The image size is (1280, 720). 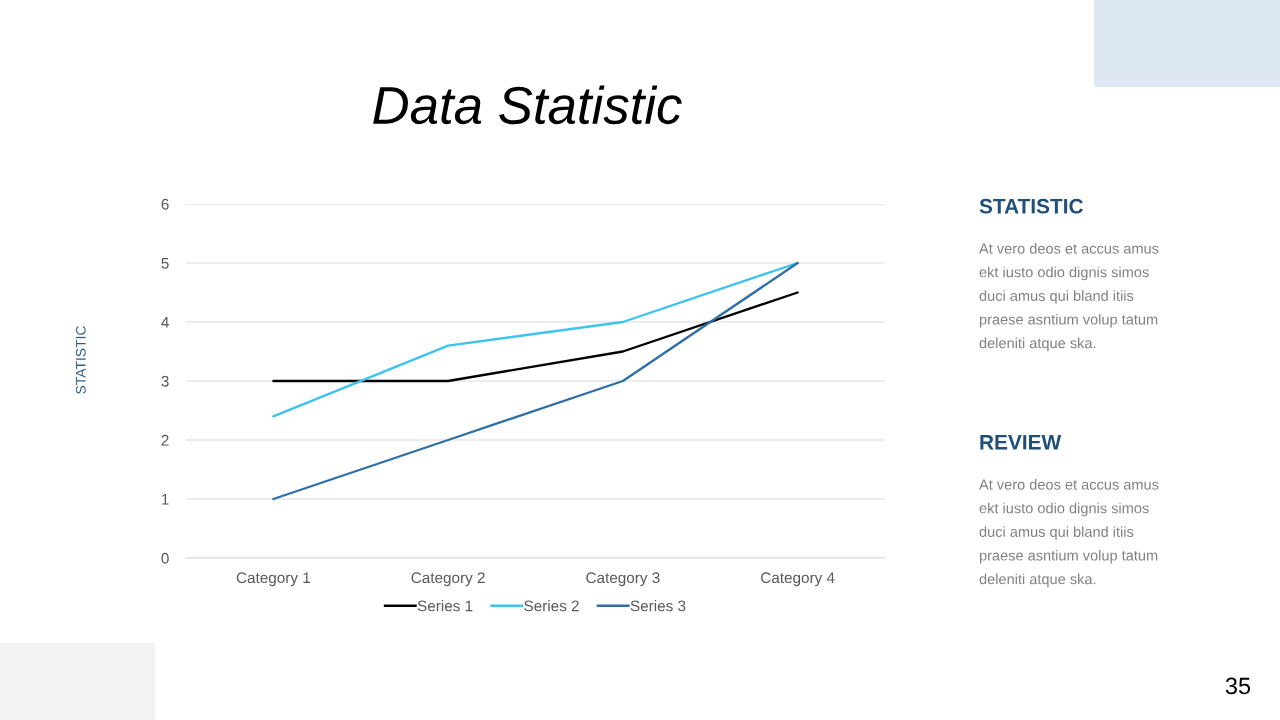 What do you see at coordinates (623, 579) in the screenshot?
I see `x-tick-label: Category 3` at bounding box center [623, 579].